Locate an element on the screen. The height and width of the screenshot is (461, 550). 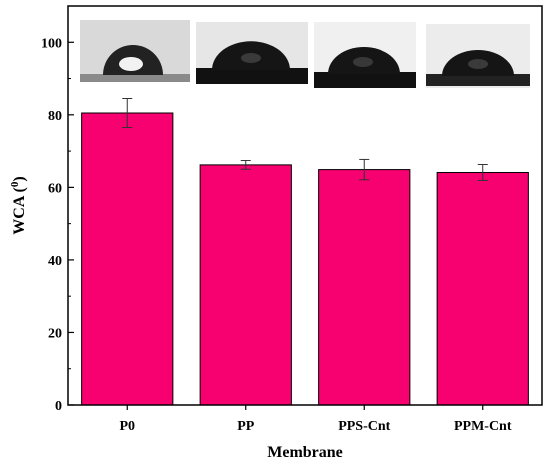
y-tick-label: 40 is located at coordinates (55, 261).